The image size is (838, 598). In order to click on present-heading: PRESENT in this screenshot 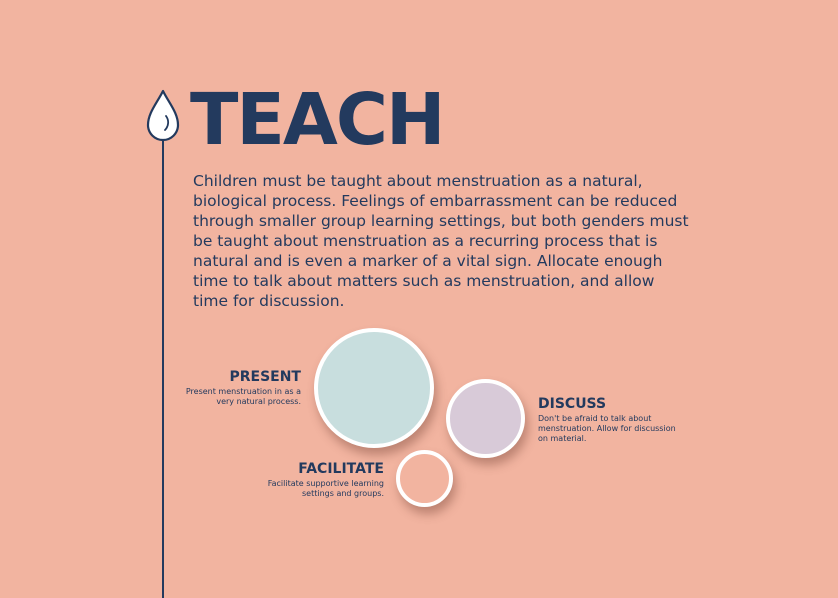, I will do `click(265, 377)`.